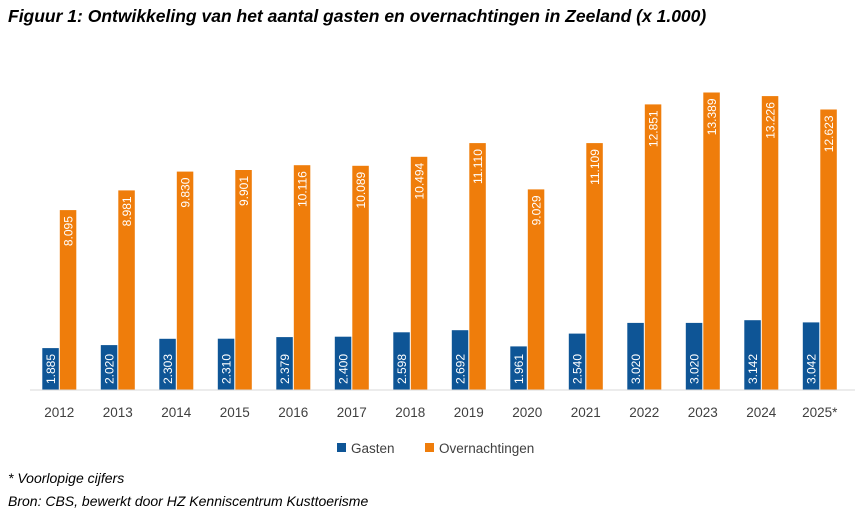 The width and height of the screenshot is (867, 514). What do you see at coordinates (829, 133) in the screenshot?
I see `data-label-overnachtingen-13: 12.623` at bounding box center [829, 133].